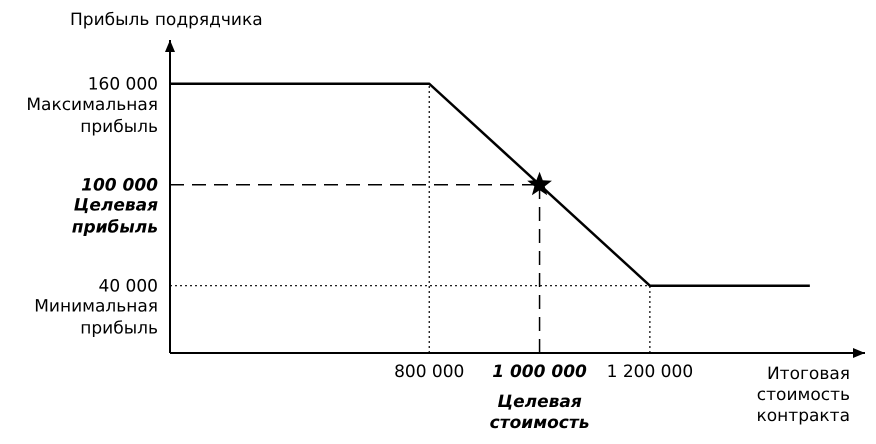 Image resolution: width=876 pixels, height=444 pixels. What do you see at coordinates (166, 20) in the screenshot?
I see `y-axis-title: Прибыль подрядчика` at bounding box center [166, 20].